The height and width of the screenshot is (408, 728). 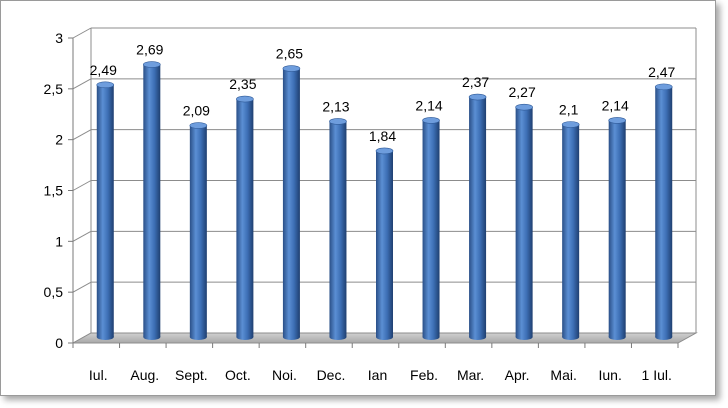 What do you see at coordinates (54, 292) in the screenshot?
I see `y-tick-label: 0,5` at bounding box center [54, 292].